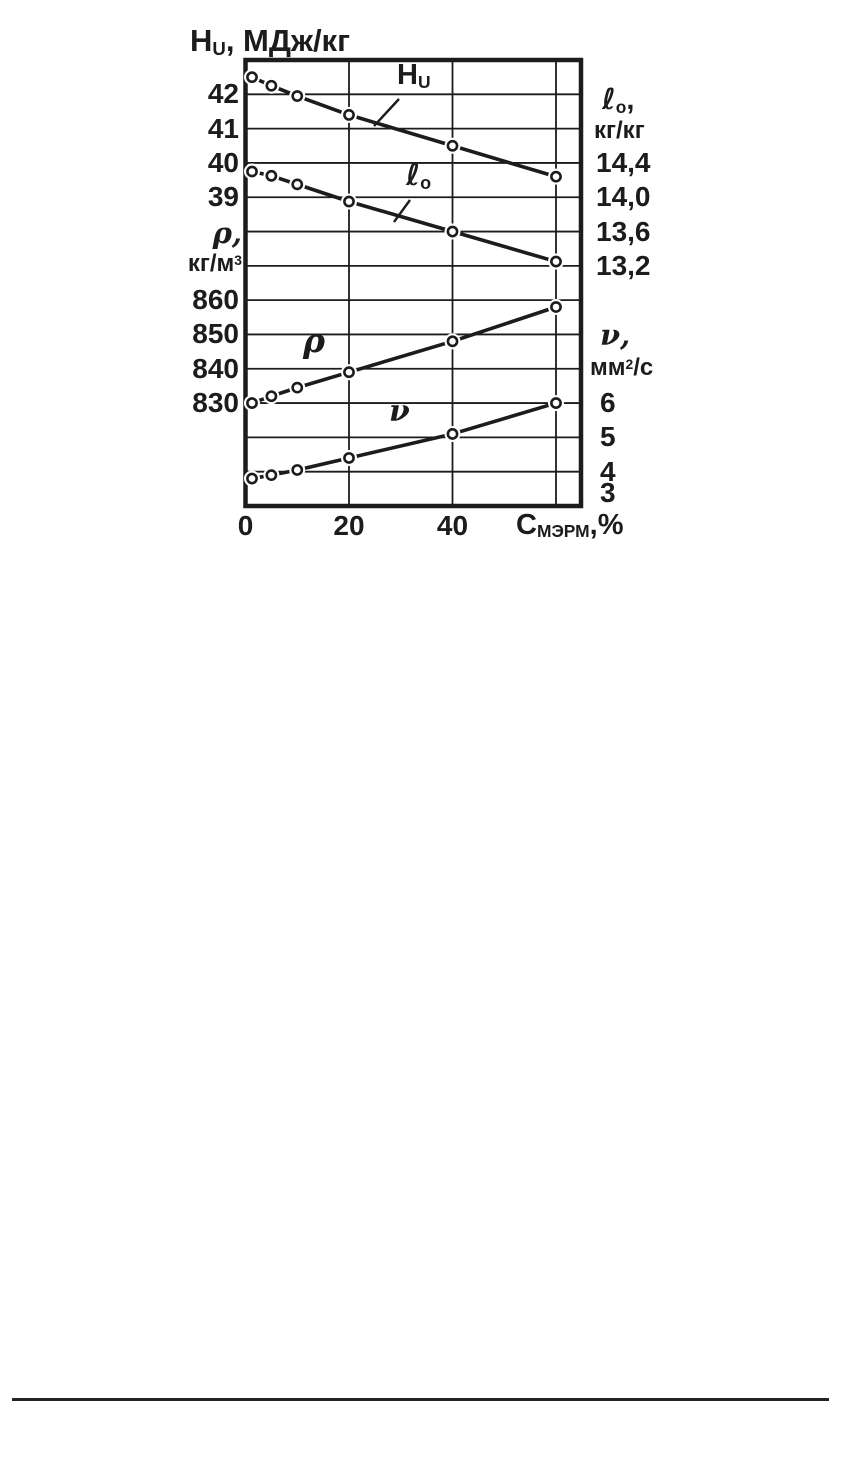 The image size is (841, 1469). What do you see at coordinates (420, 1399) in the screenshot?
I see `footer-rule` at bounding box center [420, 1399].